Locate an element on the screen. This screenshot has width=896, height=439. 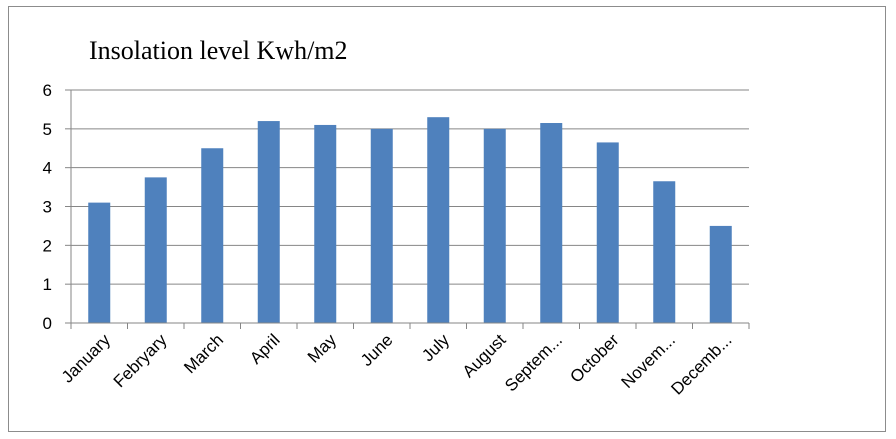
x-tick-label: June is located at coordinates (377, 350).